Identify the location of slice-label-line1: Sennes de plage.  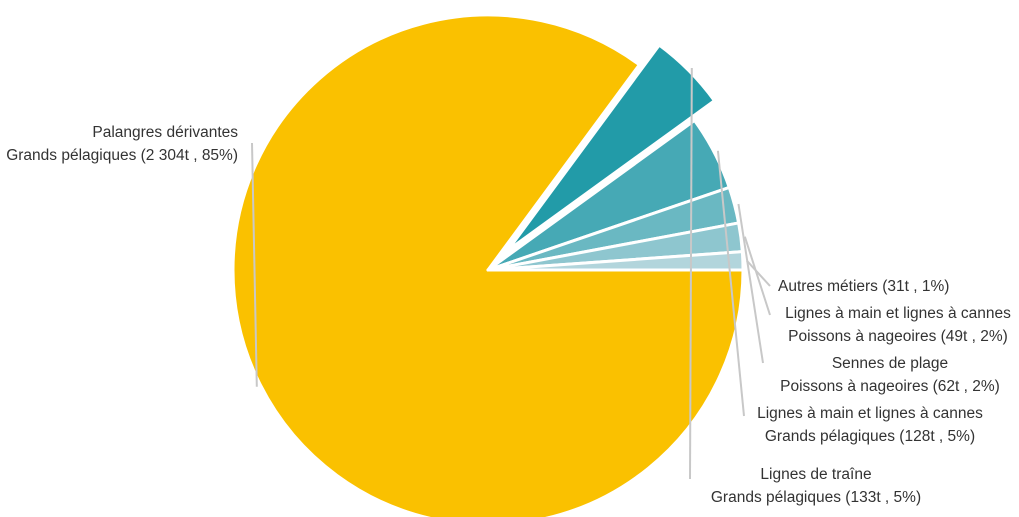
(890, 363).